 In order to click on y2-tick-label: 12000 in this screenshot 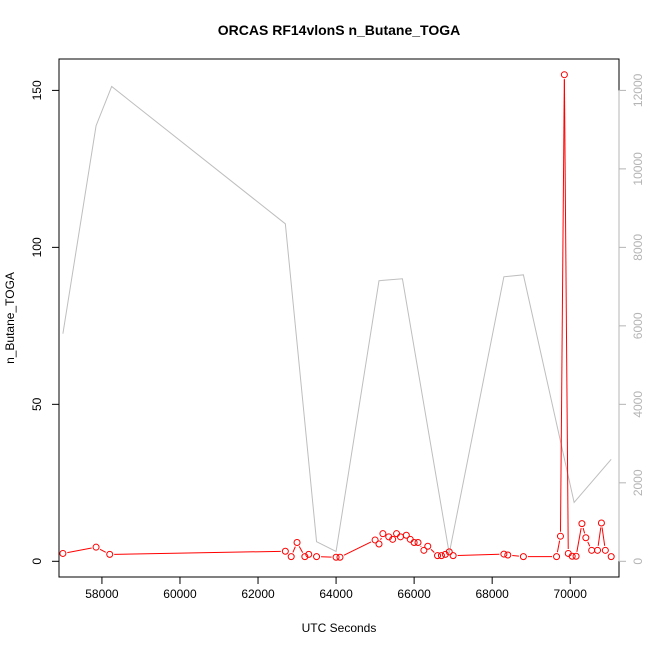, I will do `click(638, 90)`.